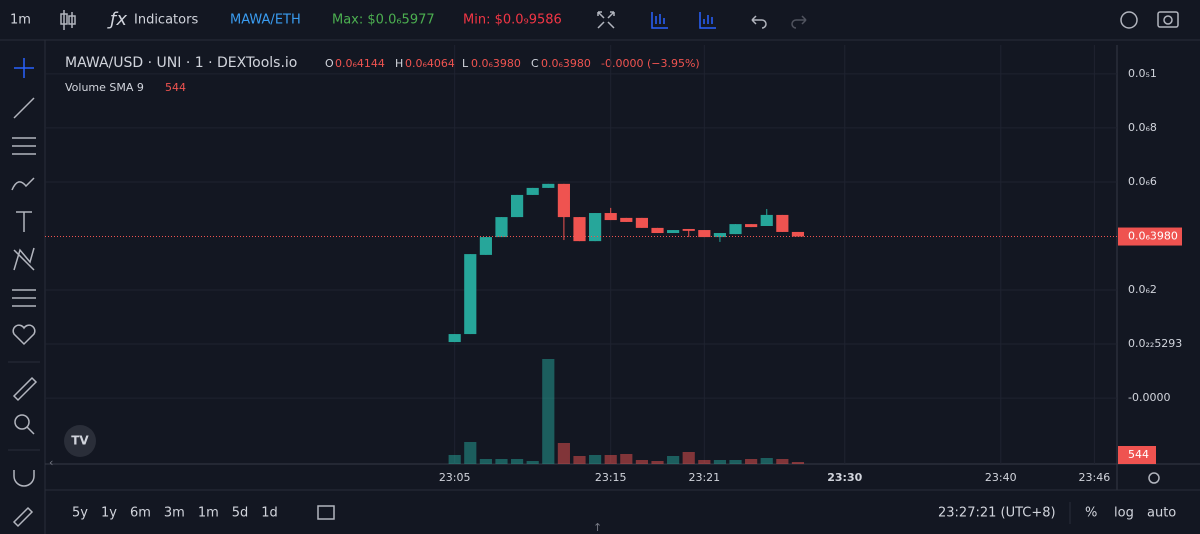 The width and height of the screenshot is (1200, 534). I want to click on c-key: C, so click(535, 63).